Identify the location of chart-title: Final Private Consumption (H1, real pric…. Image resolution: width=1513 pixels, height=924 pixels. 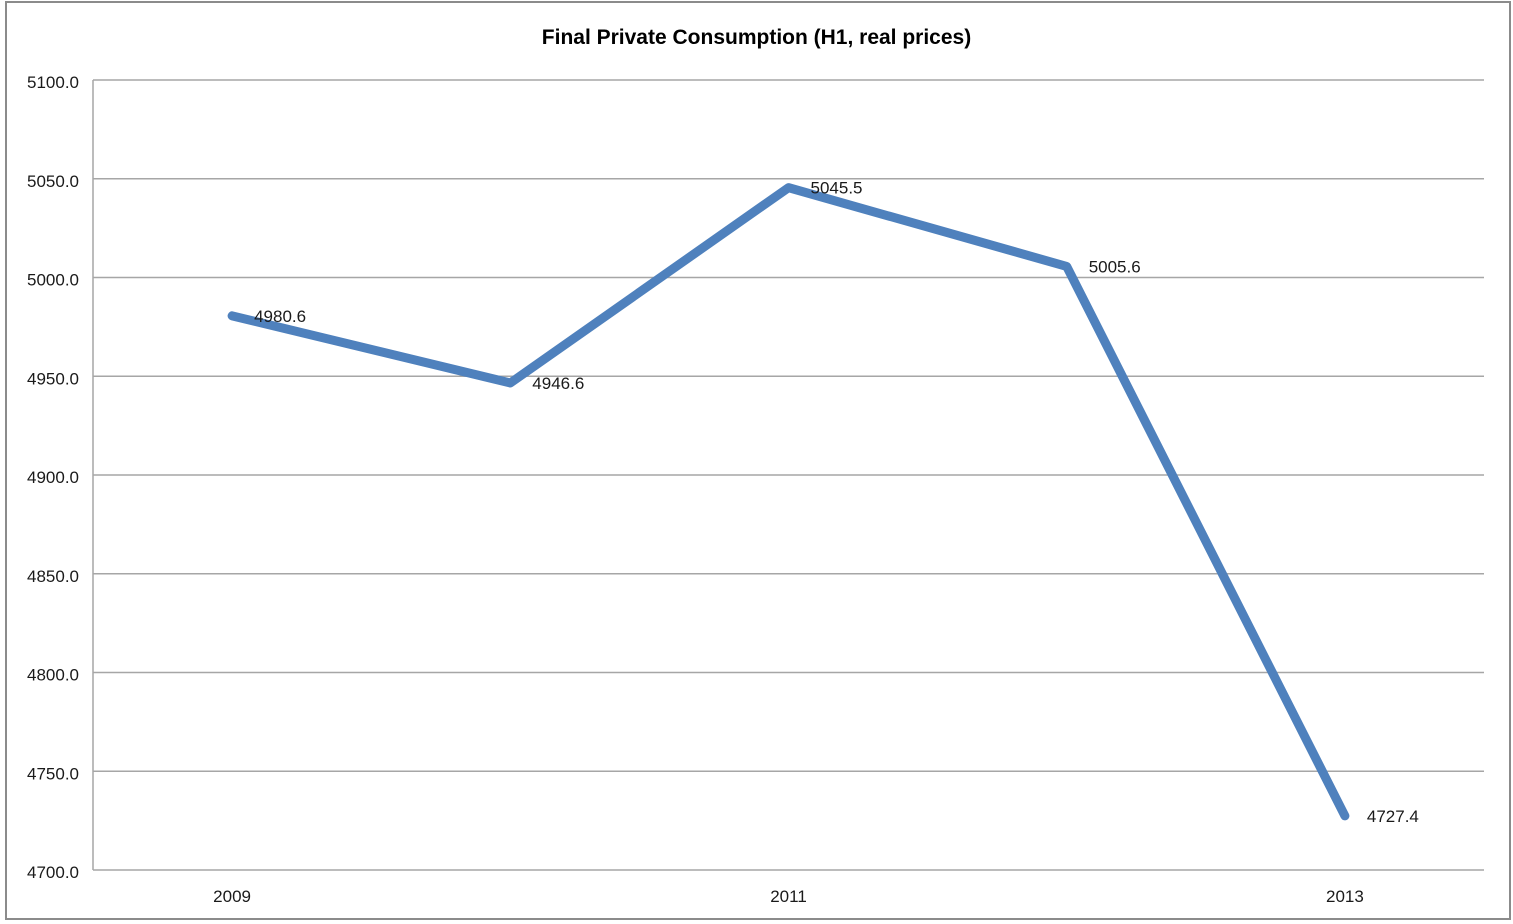
(756, 37).